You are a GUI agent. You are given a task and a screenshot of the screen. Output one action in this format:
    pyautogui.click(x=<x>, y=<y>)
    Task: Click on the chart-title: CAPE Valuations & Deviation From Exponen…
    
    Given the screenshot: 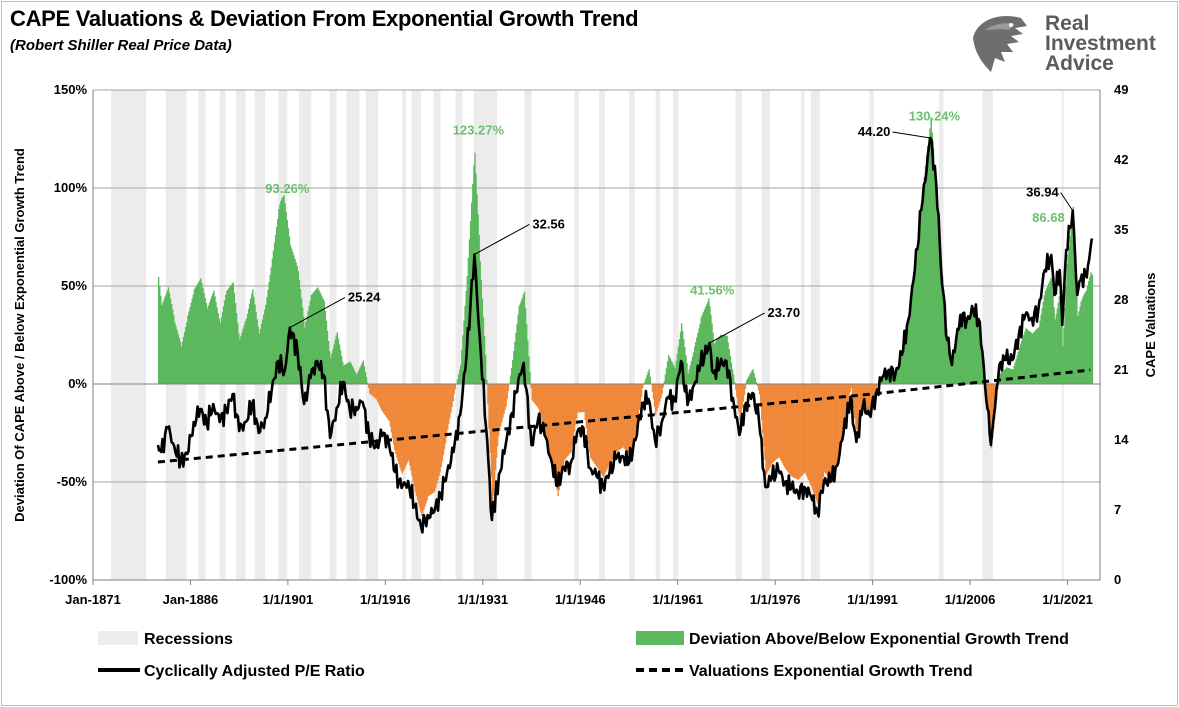 What is the action you would take?
    pyautogui.click(x=324, y=18)
    